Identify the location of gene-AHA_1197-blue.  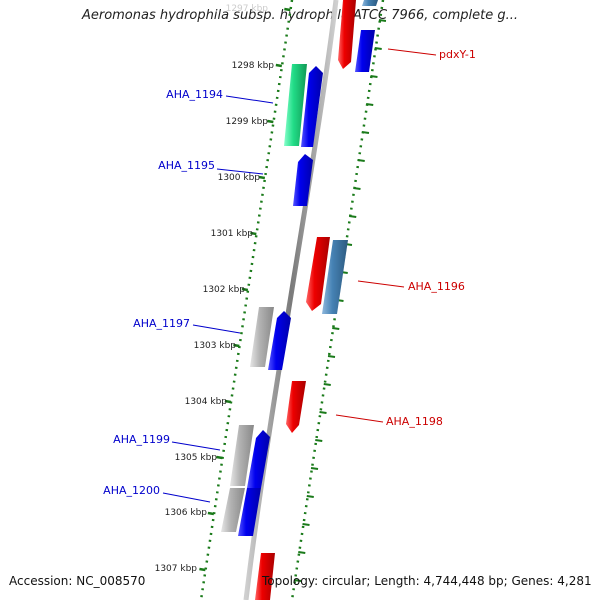
(279, 340).